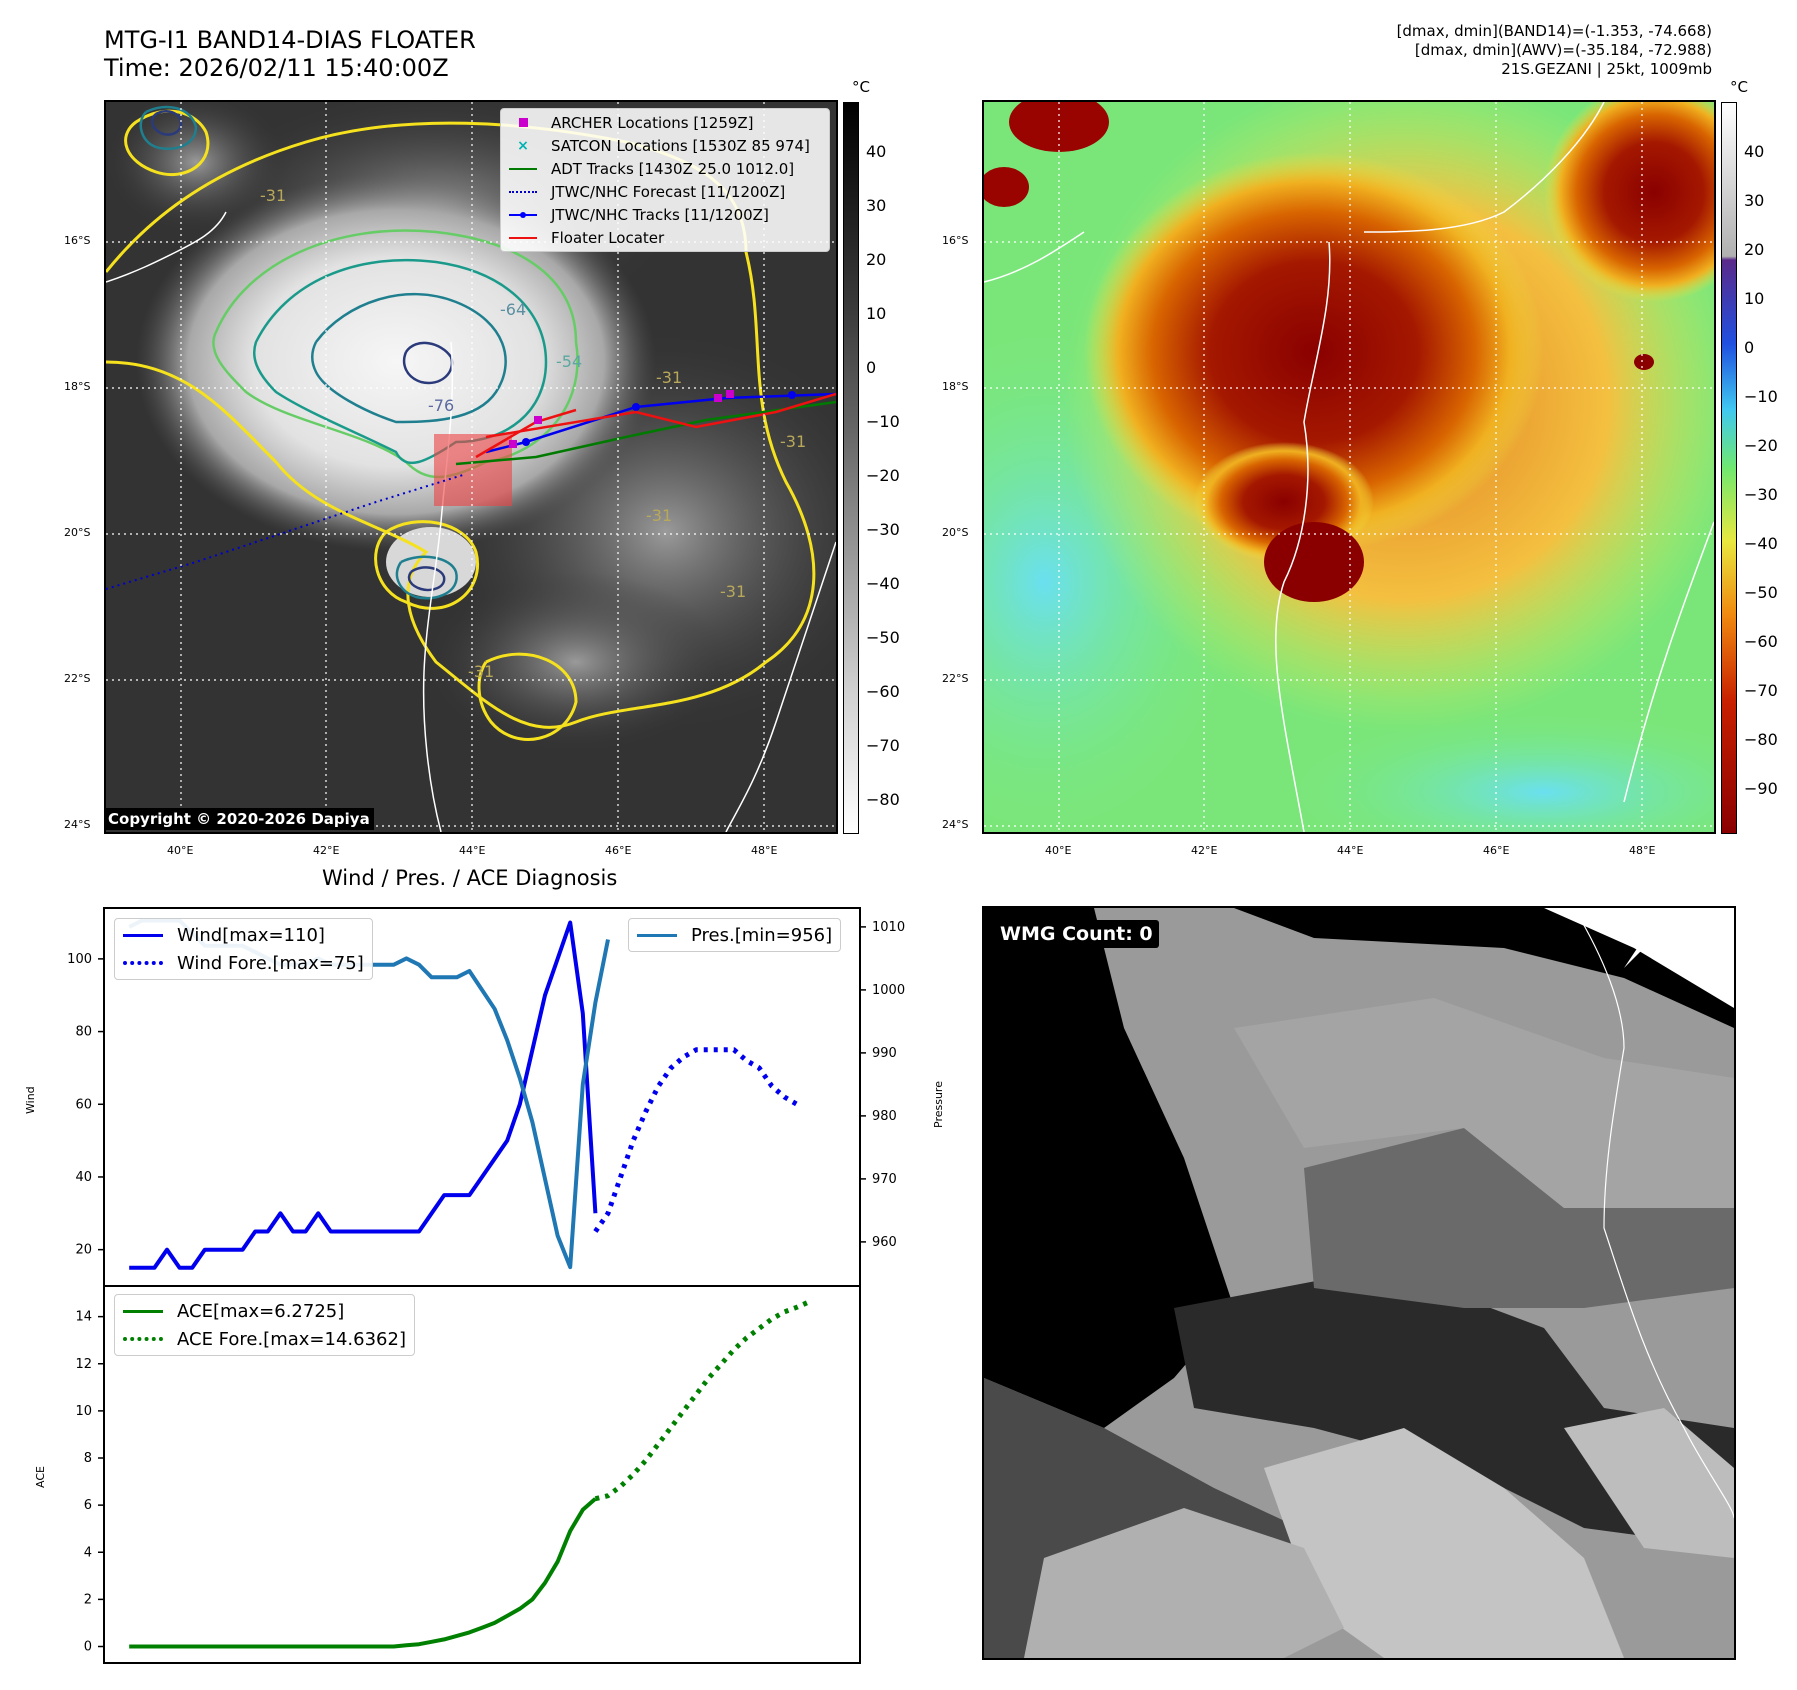 The height and width of the screenshot is (1690, 1797). What do you see at coordinates (83, 1032) in the screenshot?
I see `wind-axis-tick-label: 80` at bounding box center [83, 1032].